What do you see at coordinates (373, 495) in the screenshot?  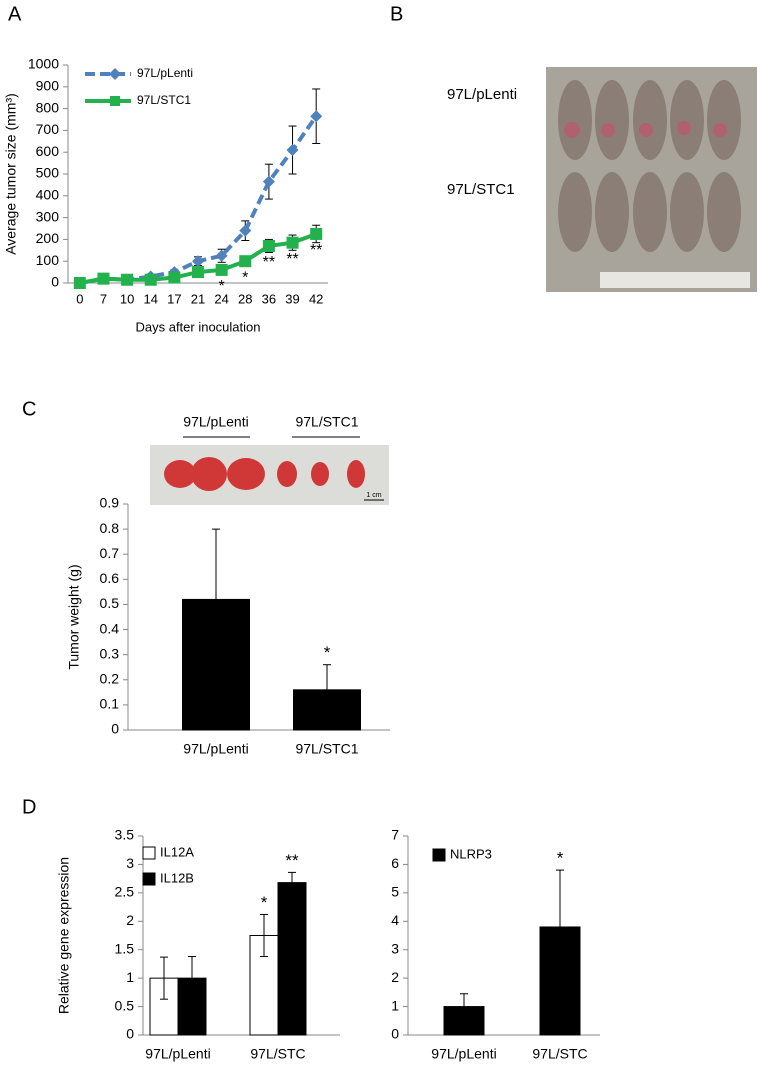 I see `scale-label: 1 cm` at bounding box center [373, 495].